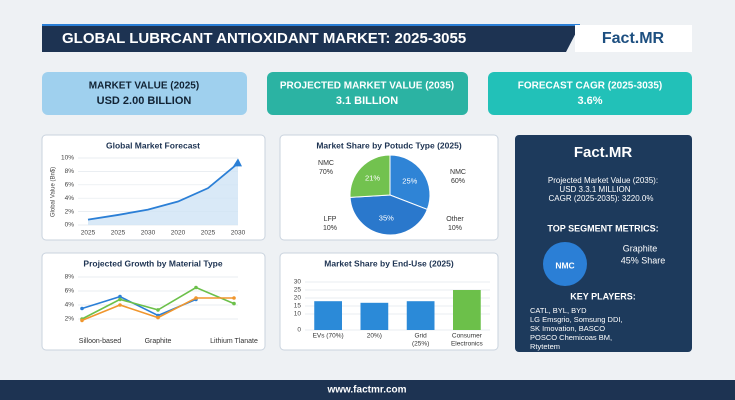 This screenshot has width=735, height=400. Describe the element at coordinates (234, 341) in the screenshot. I see `x-tick-label: Lithium Tlanate` at that location.